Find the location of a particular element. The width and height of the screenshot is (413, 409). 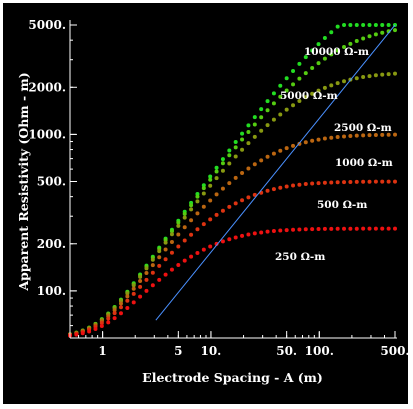

x-tick-label: 10. is located at coordinates (210, 351).